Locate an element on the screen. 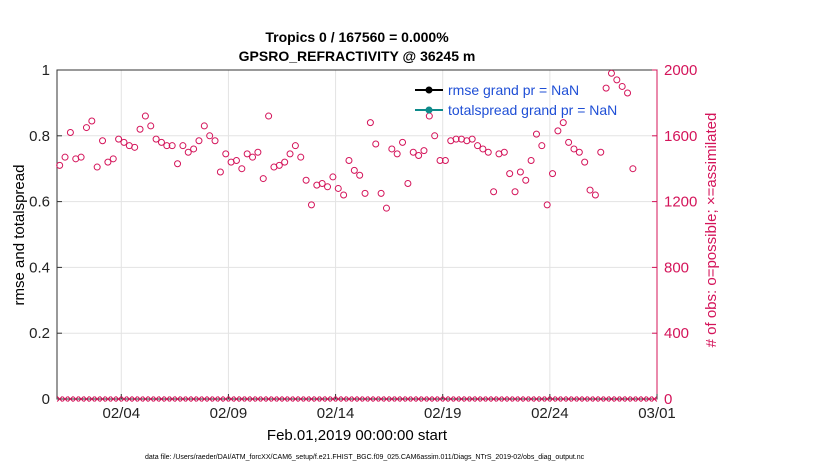 This screenshot has width=830, height=470. left-tick-label: 0.2 is located at coordinates (39, 333).